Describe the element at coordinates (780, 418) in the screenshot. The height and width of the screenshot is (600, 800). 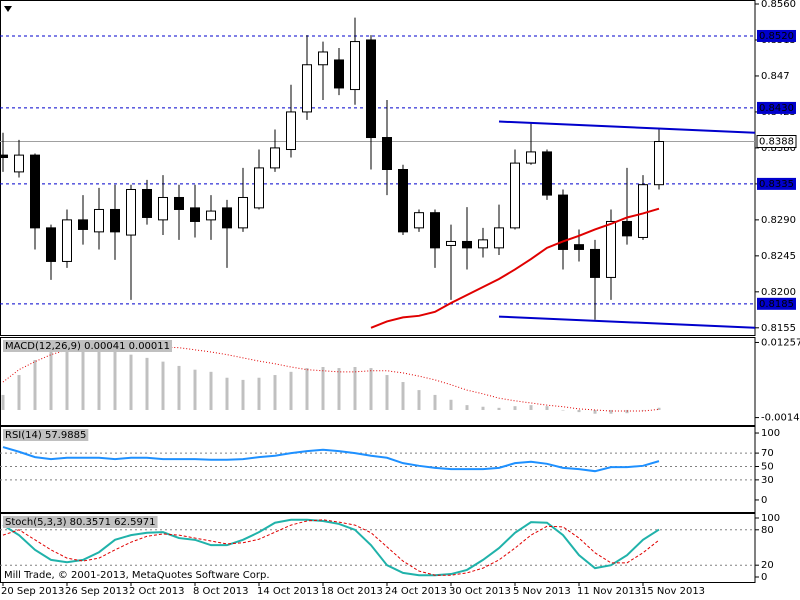
I see `y-tick-label: -0.00142` at that location.